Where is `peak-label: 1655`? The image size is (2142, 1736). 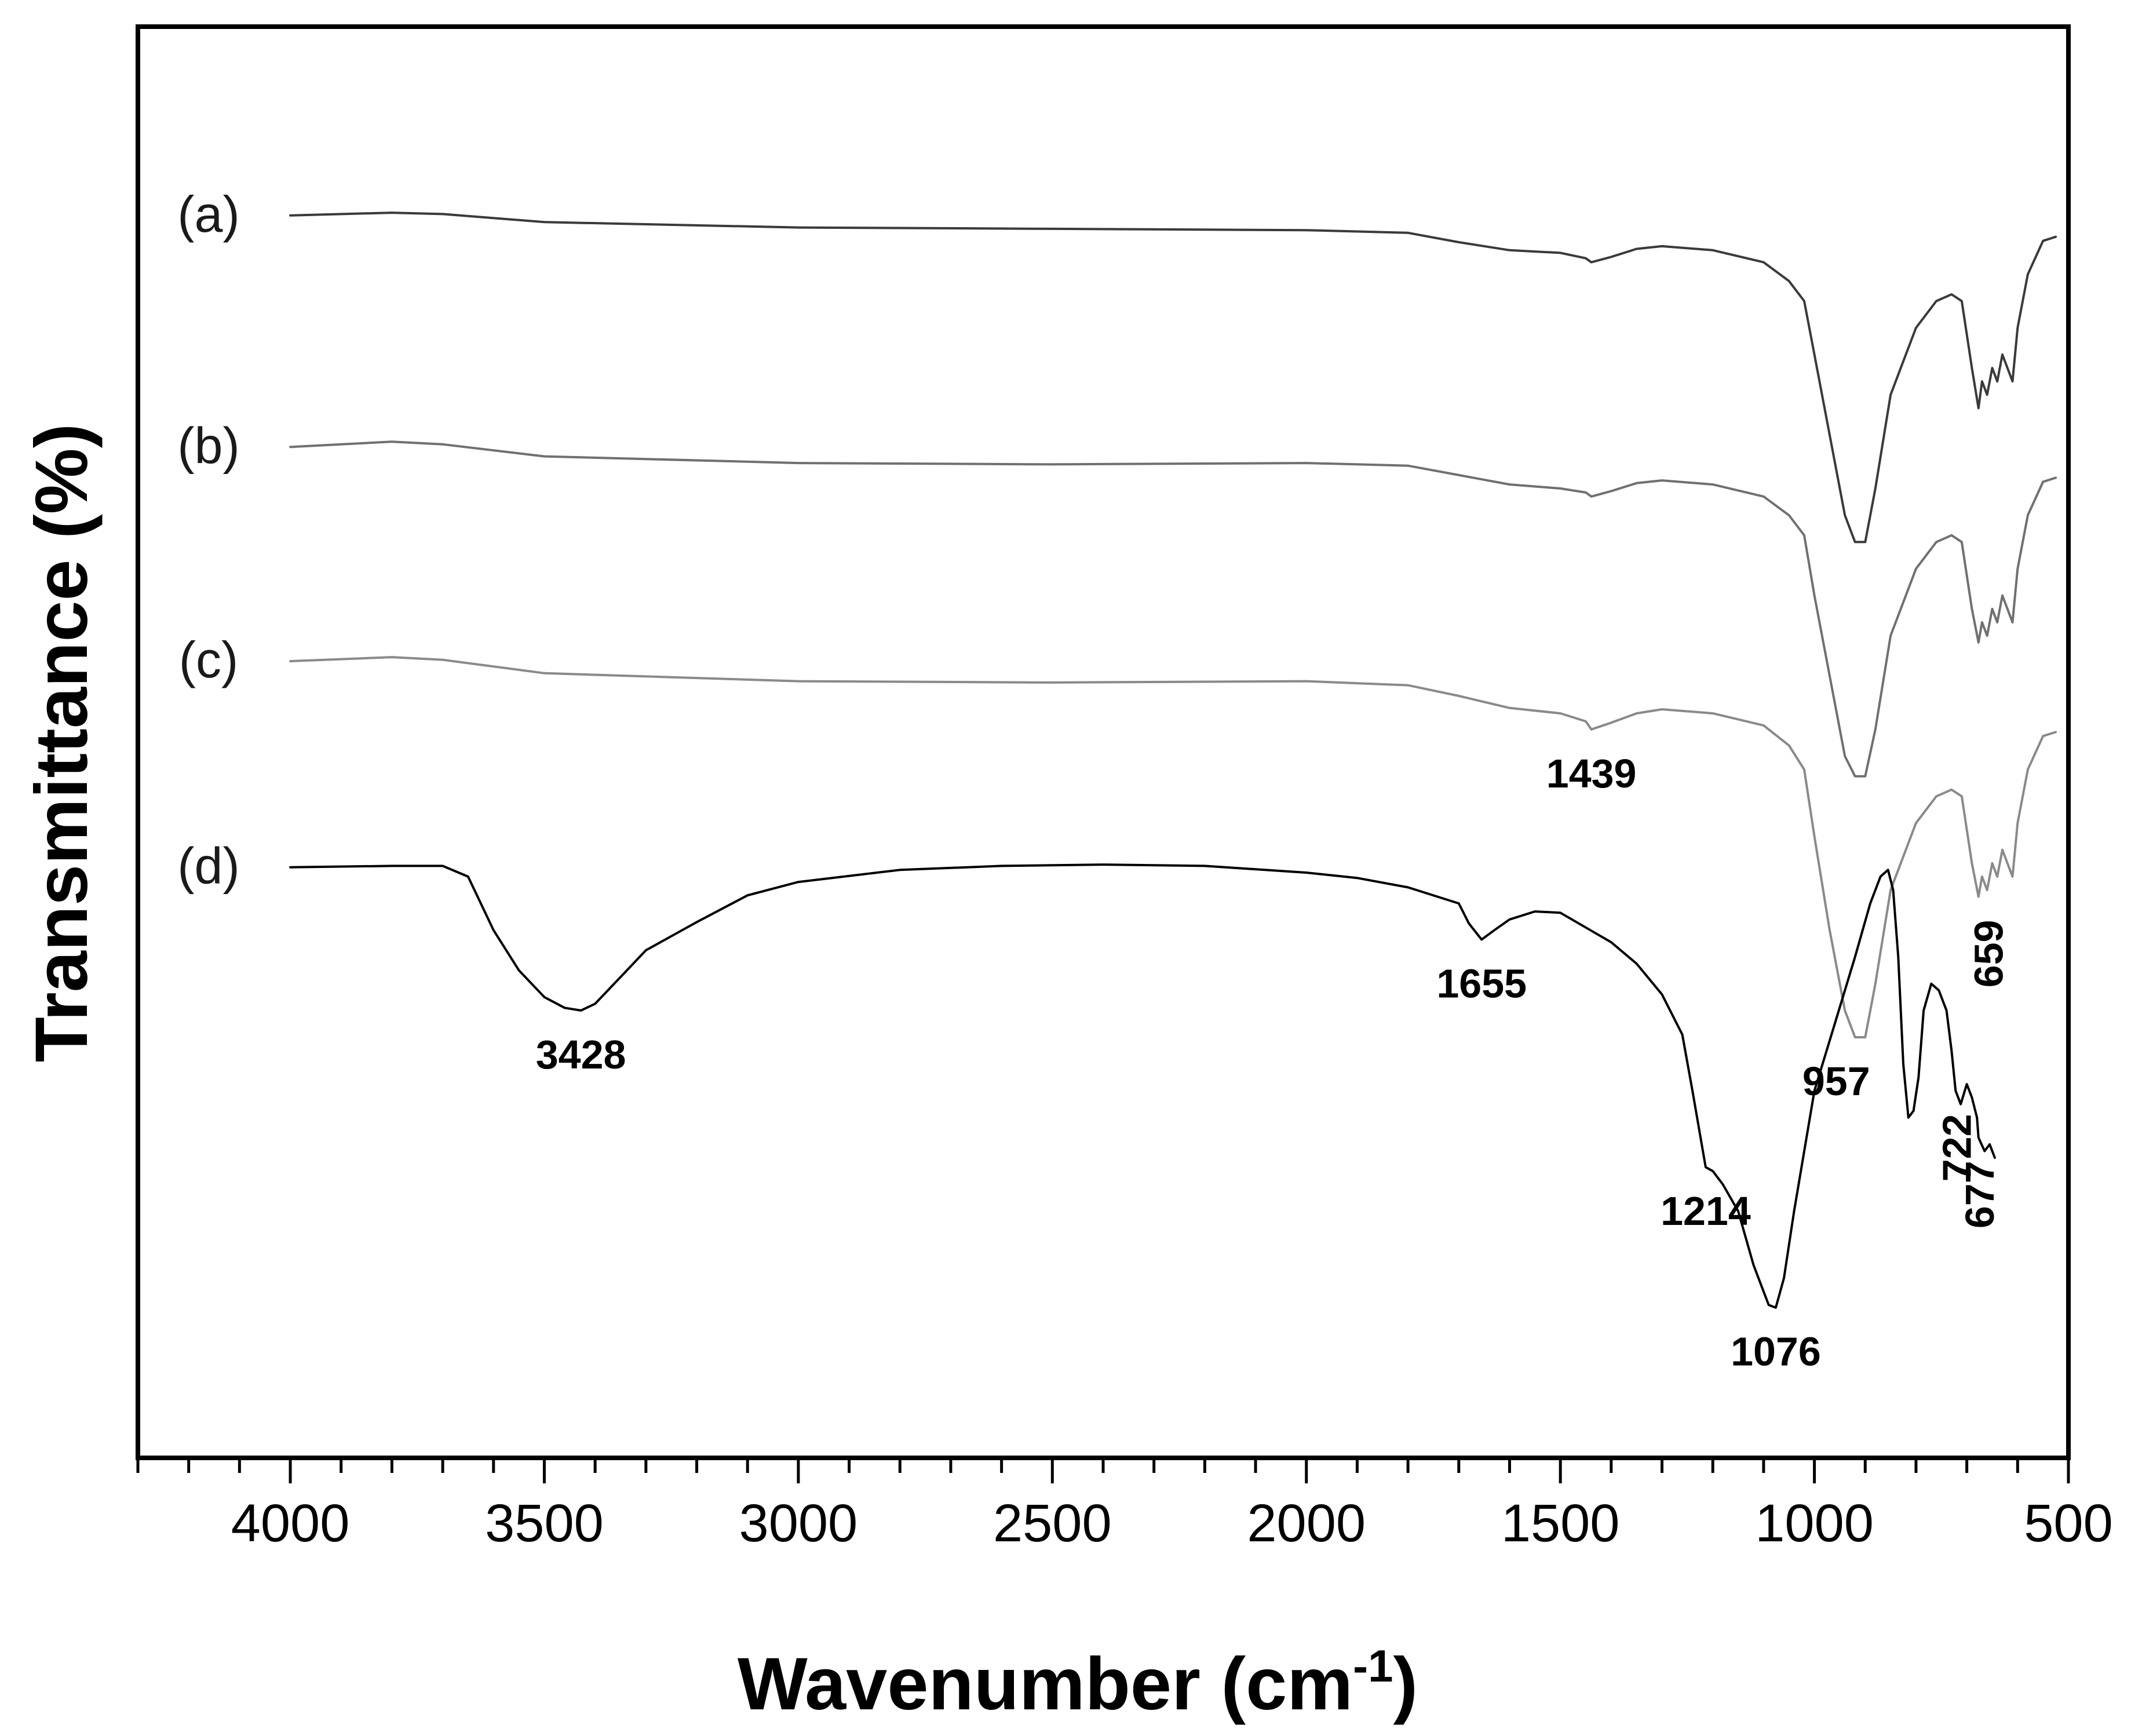 peak-label: 1655 is located at coordinates (1481, 983).